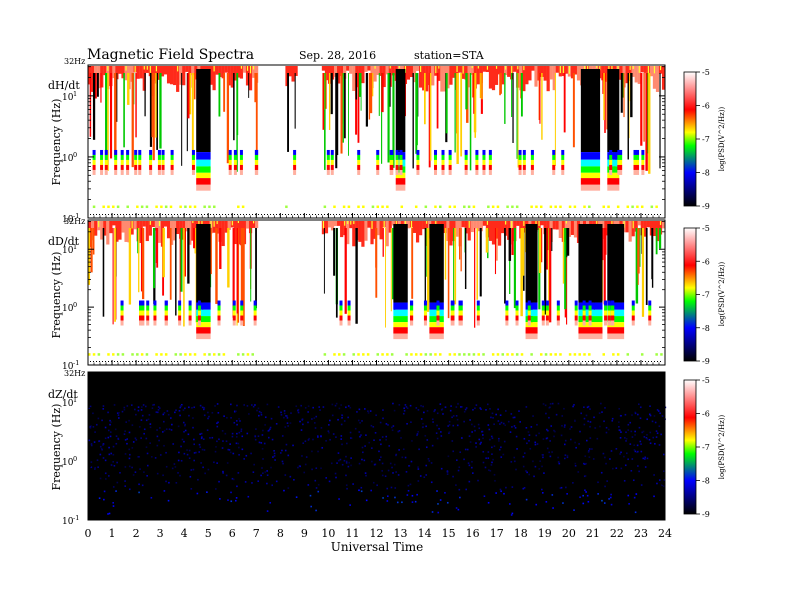  Describe the element at coordinates (521, 533) in the screenshot. I see `x-tick-label: 18` at that location.